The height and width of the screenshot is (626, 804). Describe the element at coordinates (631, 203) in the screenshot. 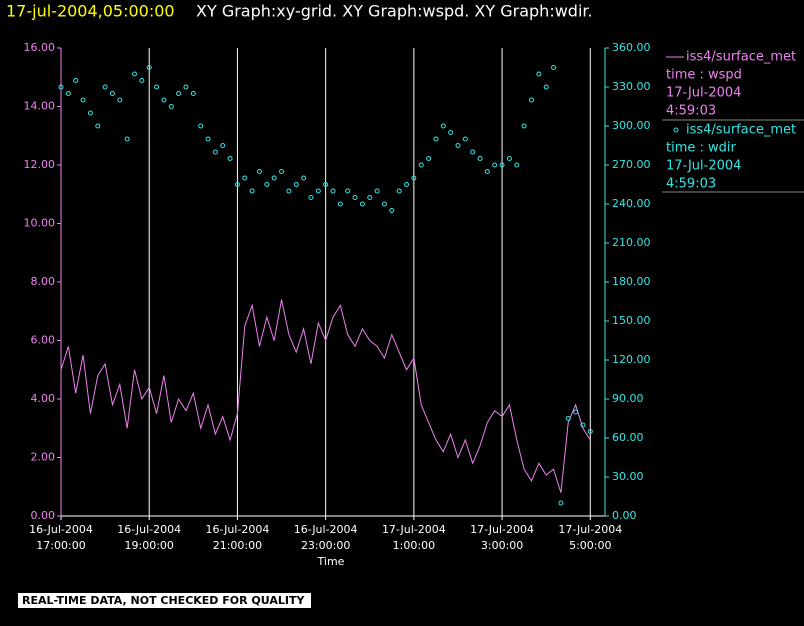

I see `y2-tick-label: 240.00` at that location.